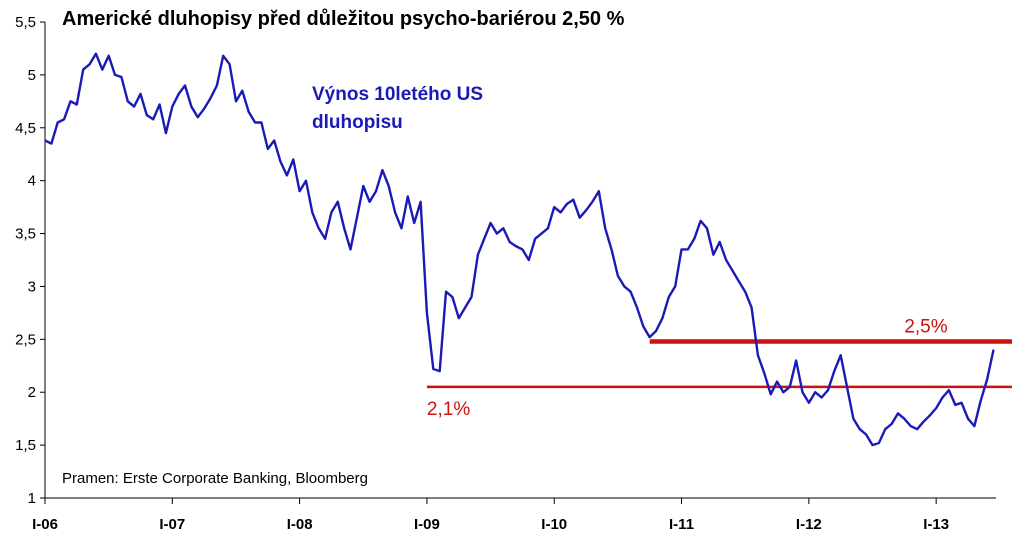 The height and width of the screenshot is (542, 1021). Describe the element at coordinates (397, 94) in the screenshot. I see `series-label-line-1: Výnos 10letého US` at that location.